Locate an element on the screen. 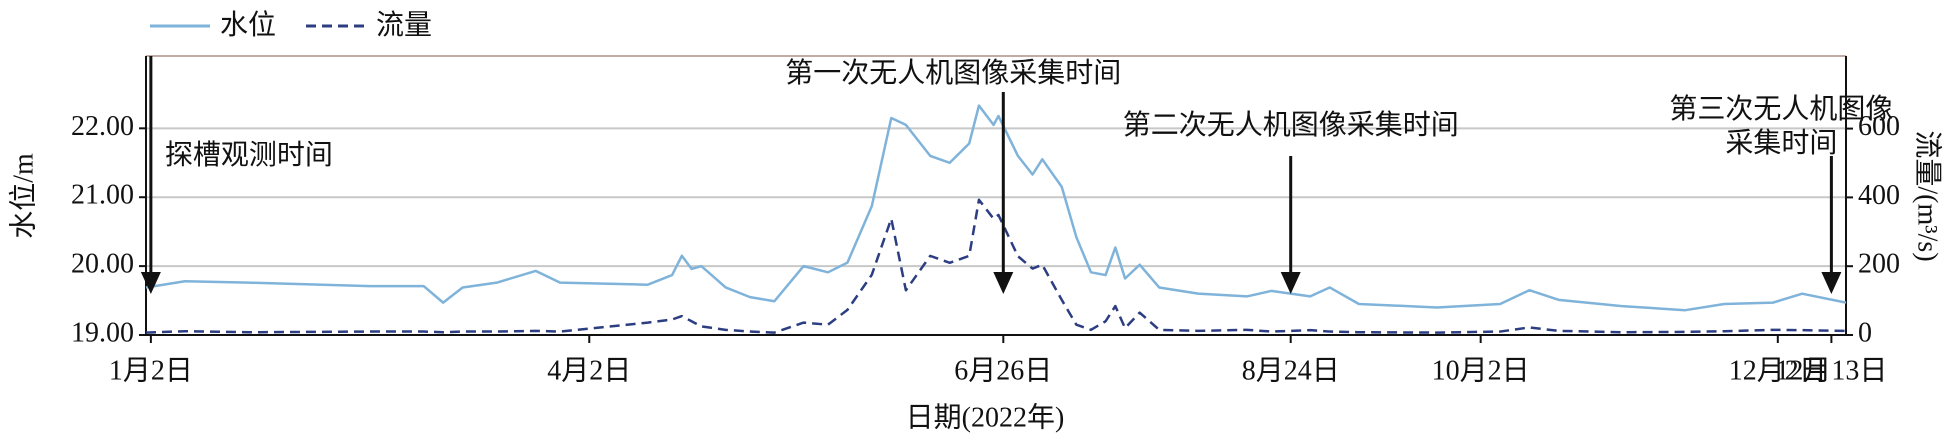 The height and width of the screenshot is (443, 1949). y2-tick-label: 200 is located at coordinates (1879, 264).